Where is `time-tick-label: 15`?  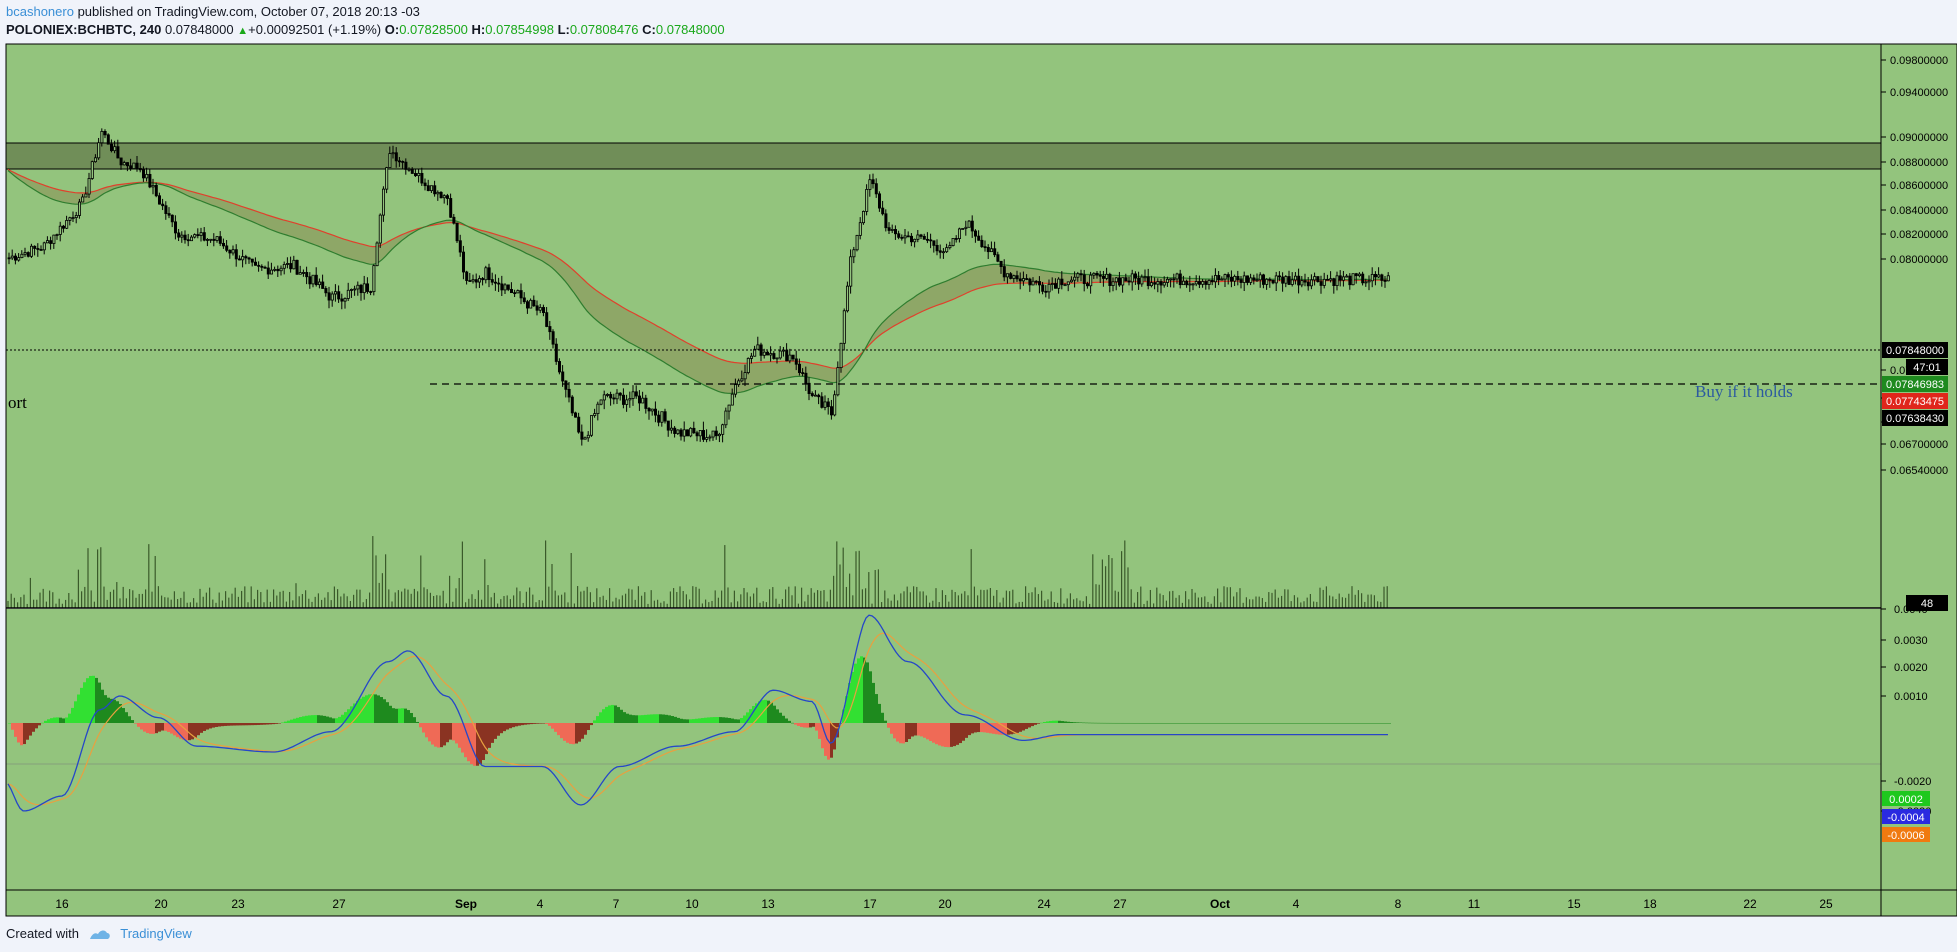 time-tick-label: 15 is located at coordinates (1574, 904).